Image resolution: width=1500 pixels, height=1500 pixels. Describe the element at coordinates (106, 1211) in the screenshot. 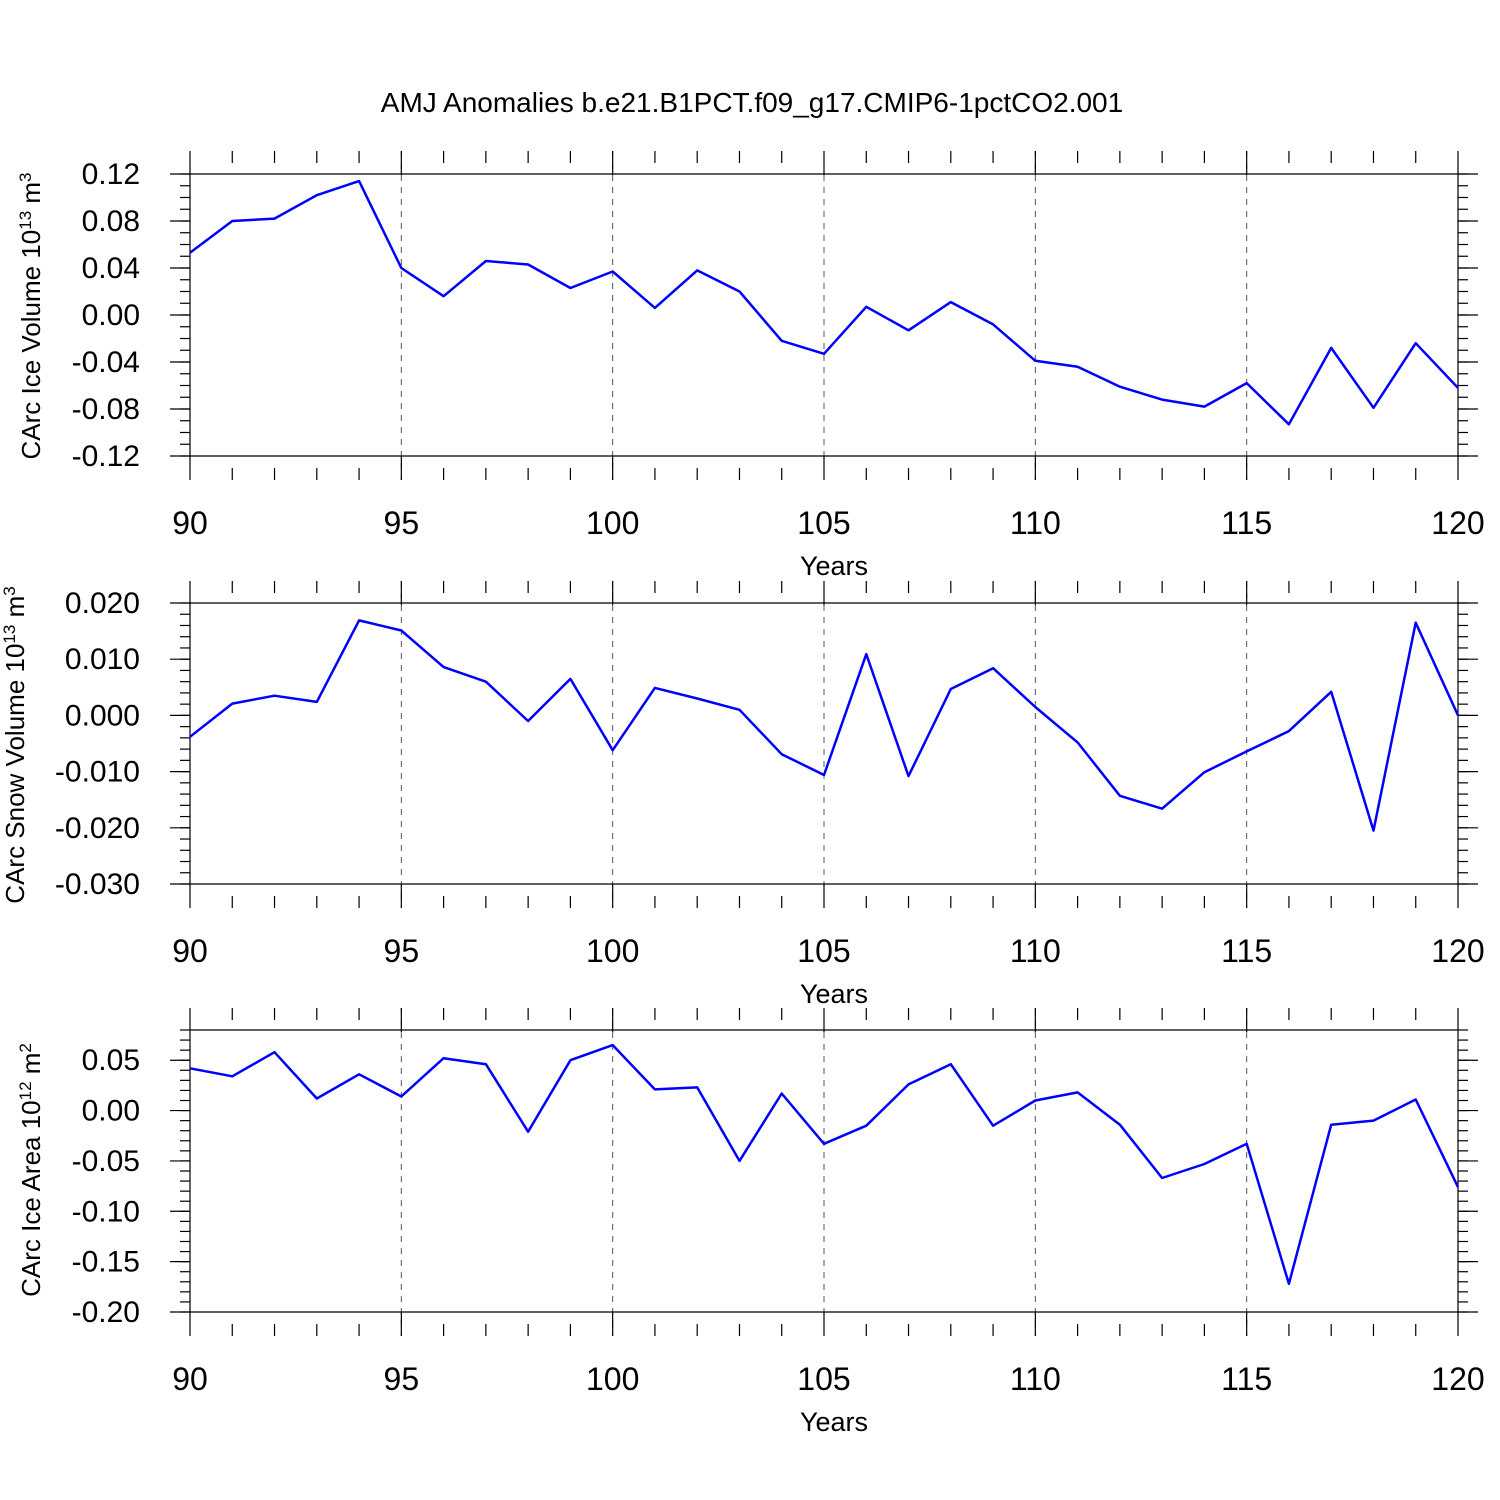

I see `y-tick-label: -0.10` at that location.